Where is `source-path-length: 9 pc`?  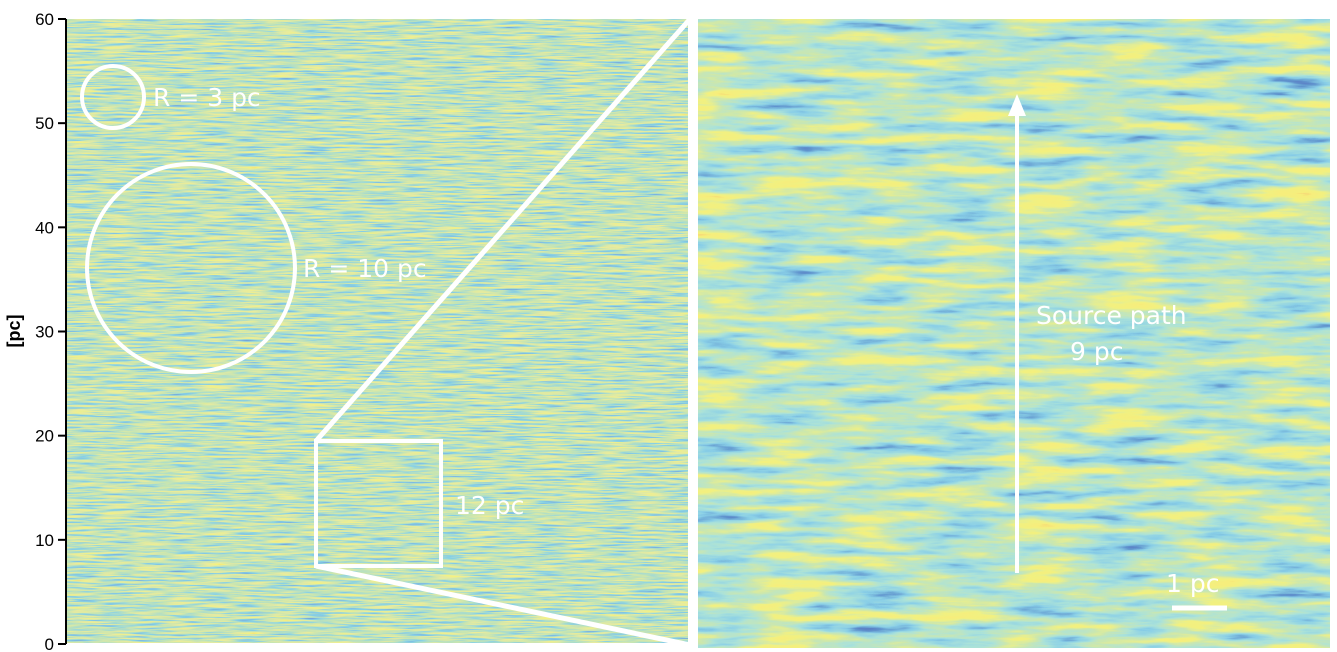 source-path-length: 9 pc is located at coordinates (1096, 351).